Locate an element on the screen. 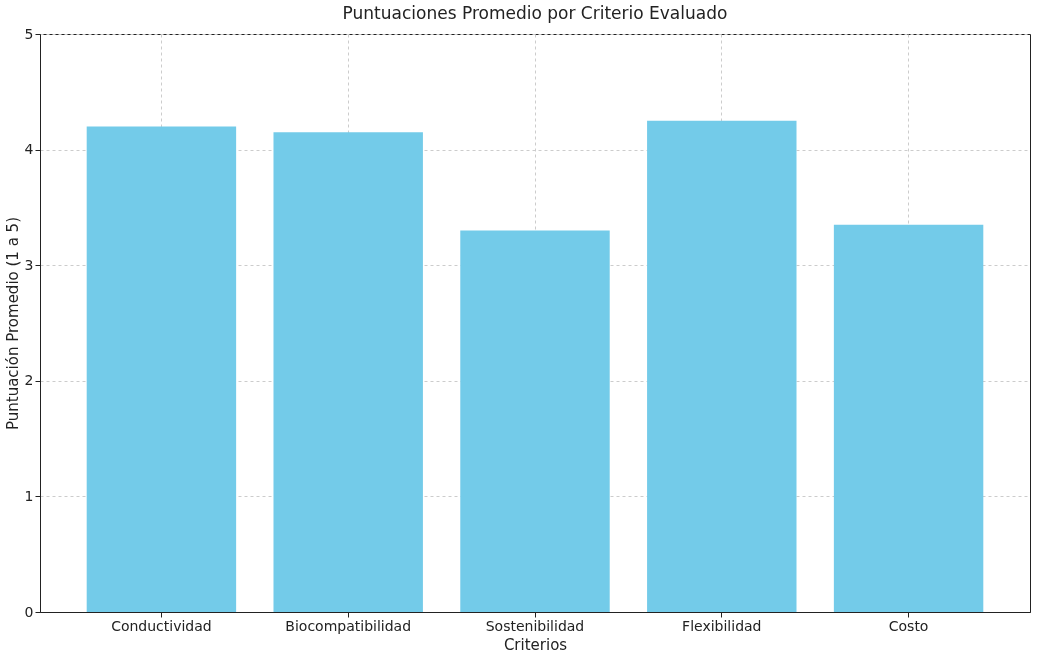 Image resolution: width=1049 pixels, height=666 pixels. x-tick-label: Conductividad is located at coordinates (161, 625).